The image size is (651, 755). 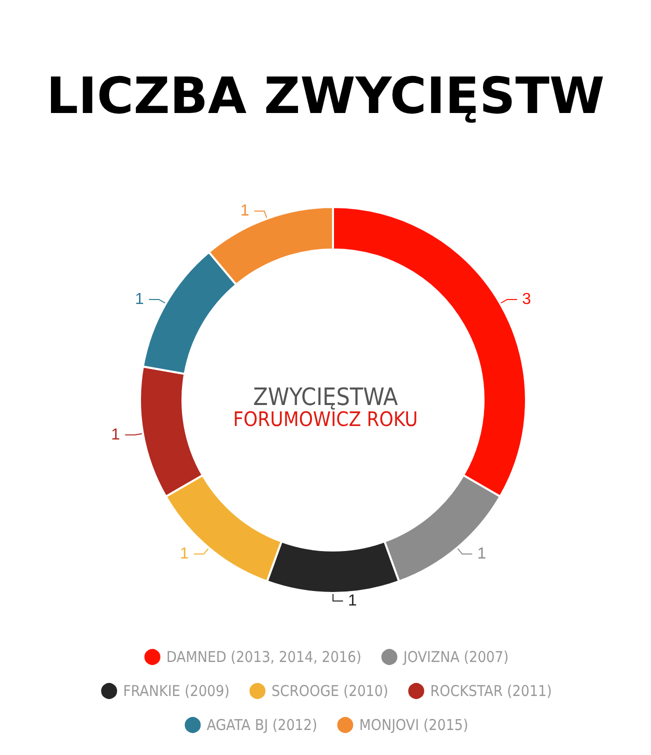 What do you see at coordinates (329, 691) in the screenshot?
I see `legend-label: SCROOGE (2010)` at bounding box center [329, 691].